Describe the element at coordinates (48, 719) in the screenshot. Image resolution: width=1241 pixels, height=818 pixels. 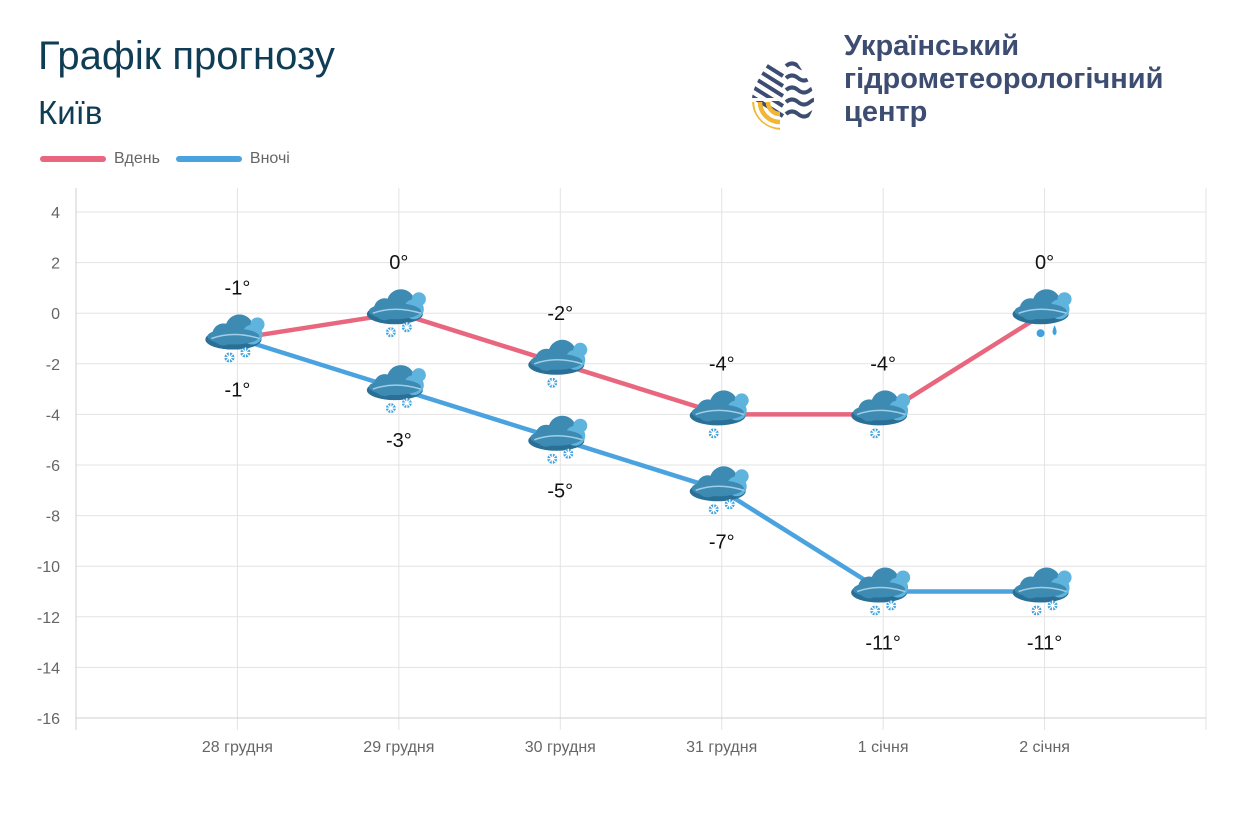
I see `y-tick-label: -16` at that location.